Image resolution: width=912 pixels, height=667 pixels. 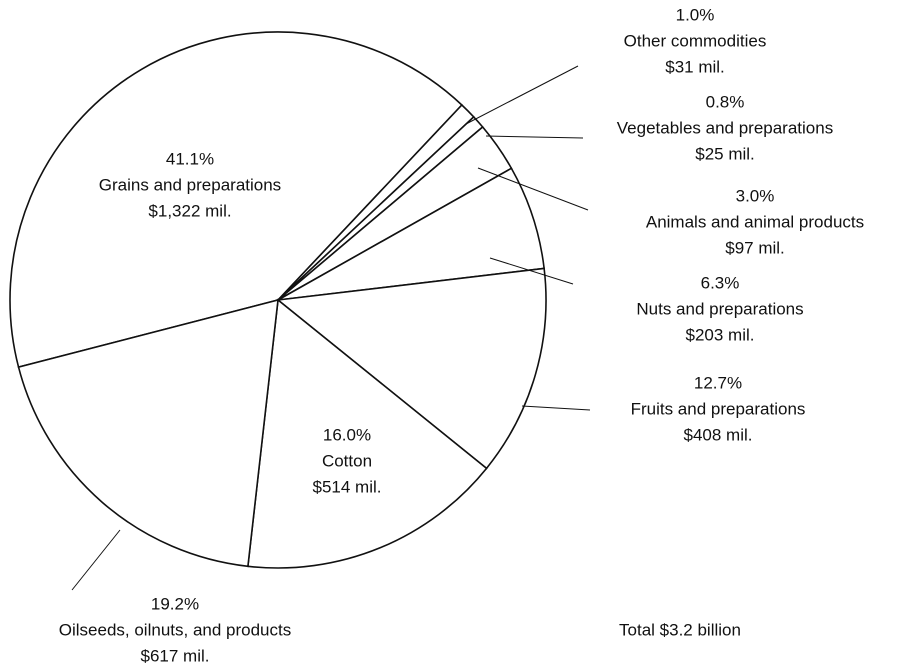 I want to click on category-label: Animals and animal products, so click(x=755, y=221).